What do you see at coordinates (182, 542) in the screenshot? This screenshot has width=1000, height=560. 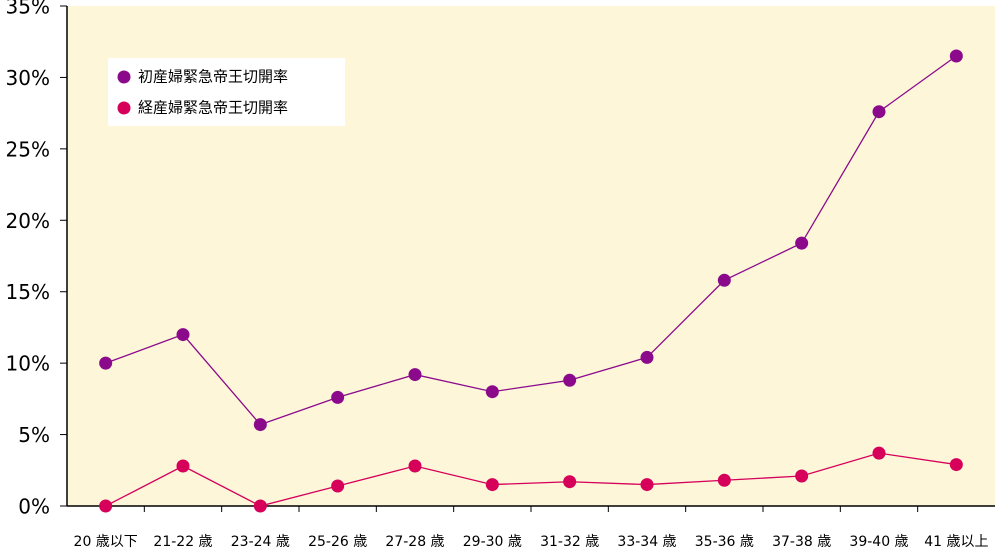 I see `x-tick-label: 21-22 歳` at bounding box center [182, 542].